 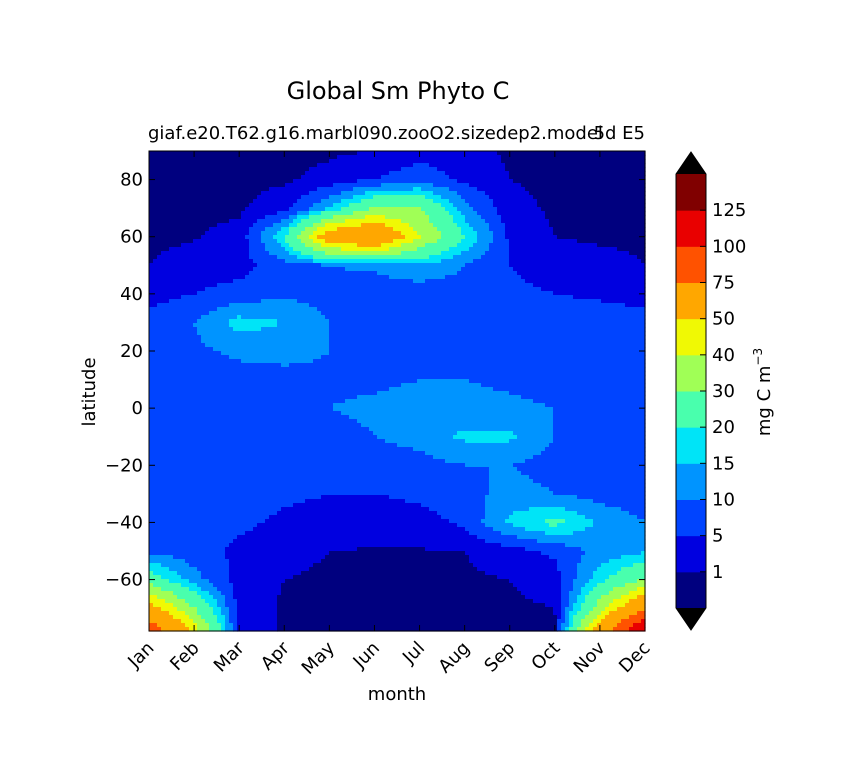 What do you see at coordinates (691, 518) in the screenshot?
I see `colorbar-segment` at bounding box center [691, 518].